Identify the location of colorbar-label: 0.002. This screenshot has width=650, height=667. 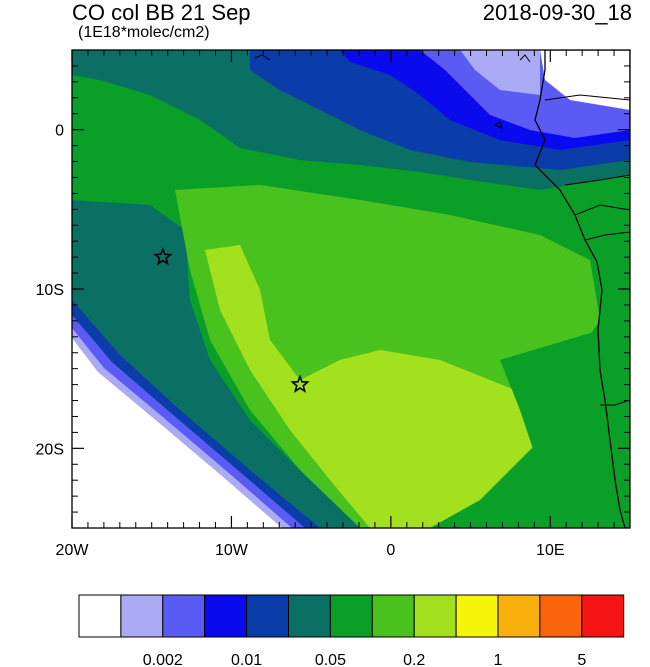
(163, 659).